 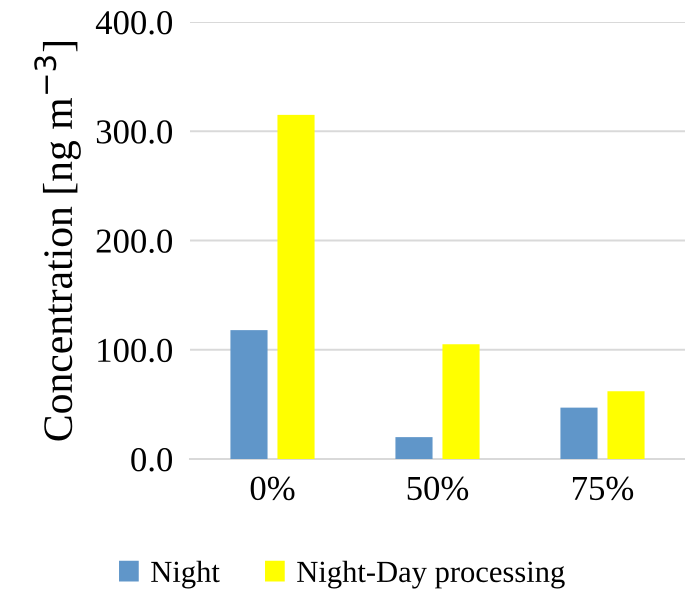 I want to click on y-tick-label: 100.0, so click(x=135, y=350).